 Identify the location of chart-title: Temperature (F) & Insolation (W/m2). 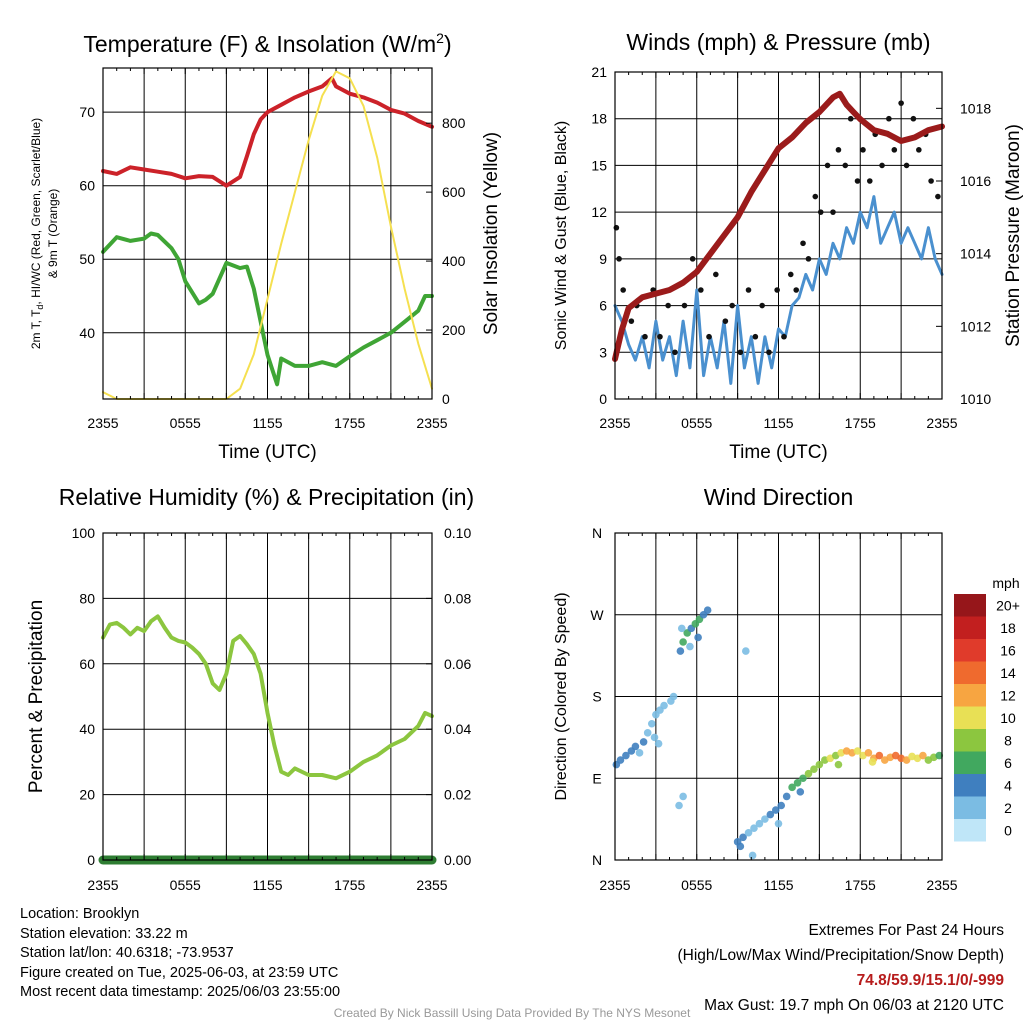
(267, 43).